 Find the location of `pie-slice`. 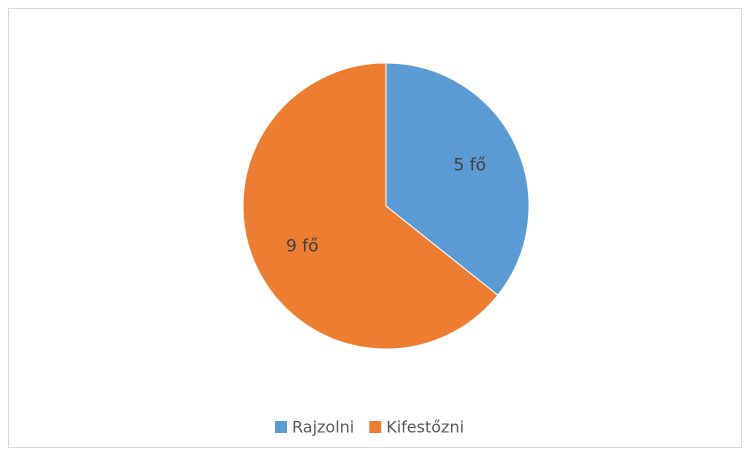

pie-slice is located at coordinates (457, 179).